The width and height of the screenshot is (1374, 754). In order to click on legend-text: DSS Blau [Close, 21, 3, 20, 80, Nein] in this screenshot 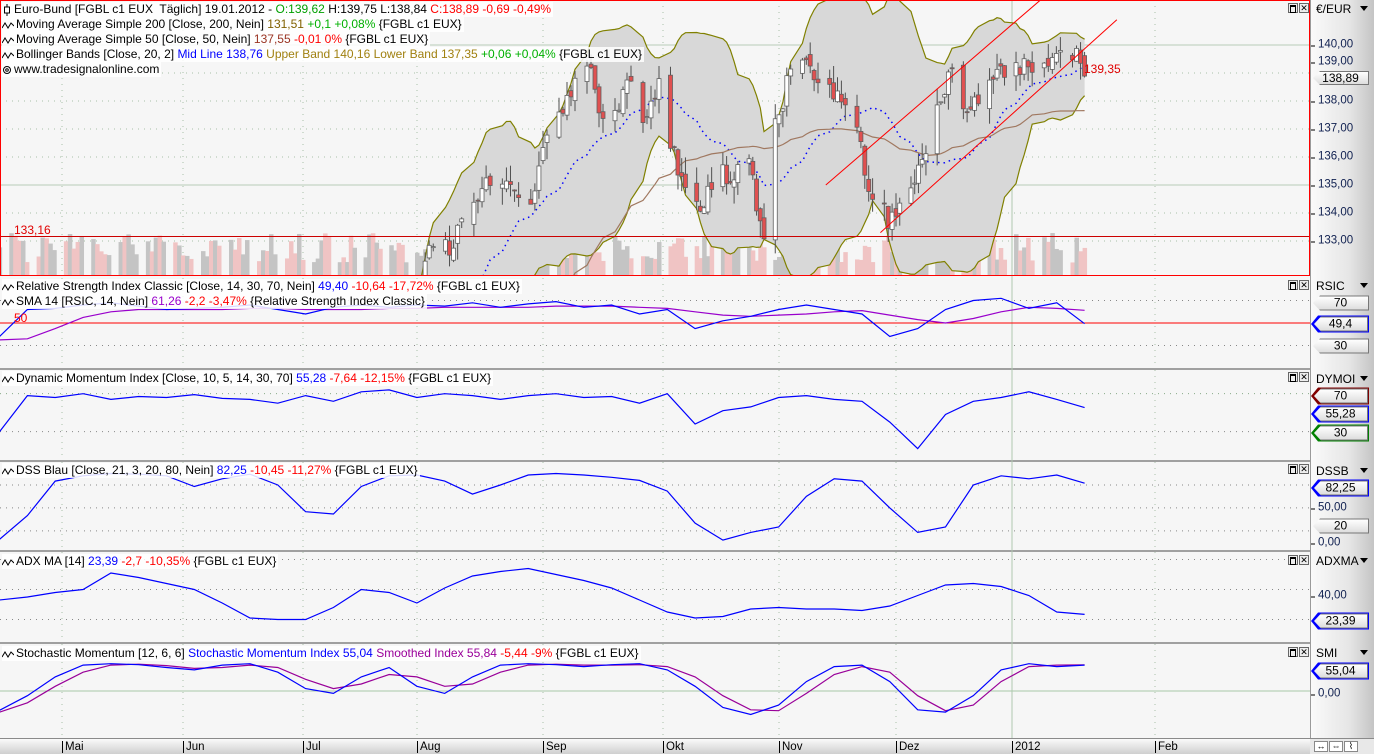, I will do `click(116, 470)`.